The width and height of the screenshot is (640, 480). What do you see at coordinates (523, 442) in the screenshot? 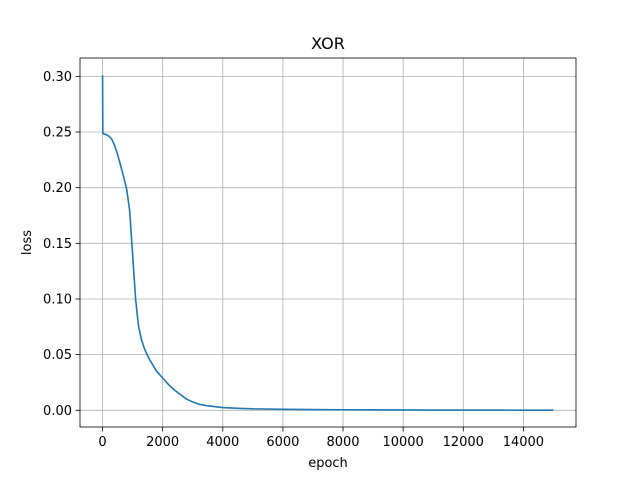
I see `x-tick-label: 14000` at bounding box center [523, 442].